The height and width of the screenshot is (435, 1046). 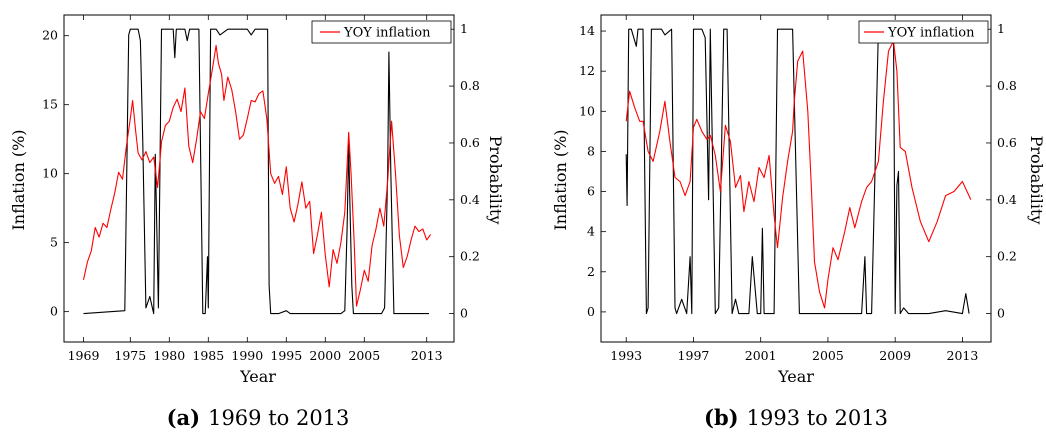 What do you see at coordinates (591, 231) in the screenshot?
I see `y-tick-label: 4` at bounding box center [591, 231].